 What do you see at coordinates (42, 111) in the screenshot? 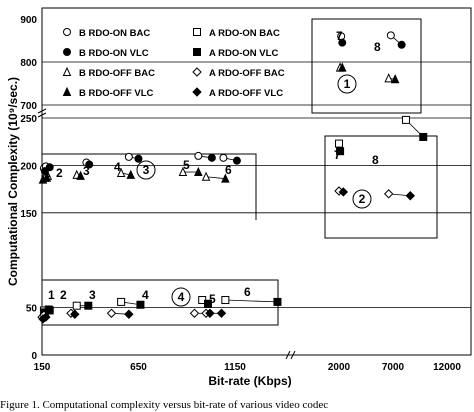
I see `y-axis-break-mark` at bounding box center [42, 111].